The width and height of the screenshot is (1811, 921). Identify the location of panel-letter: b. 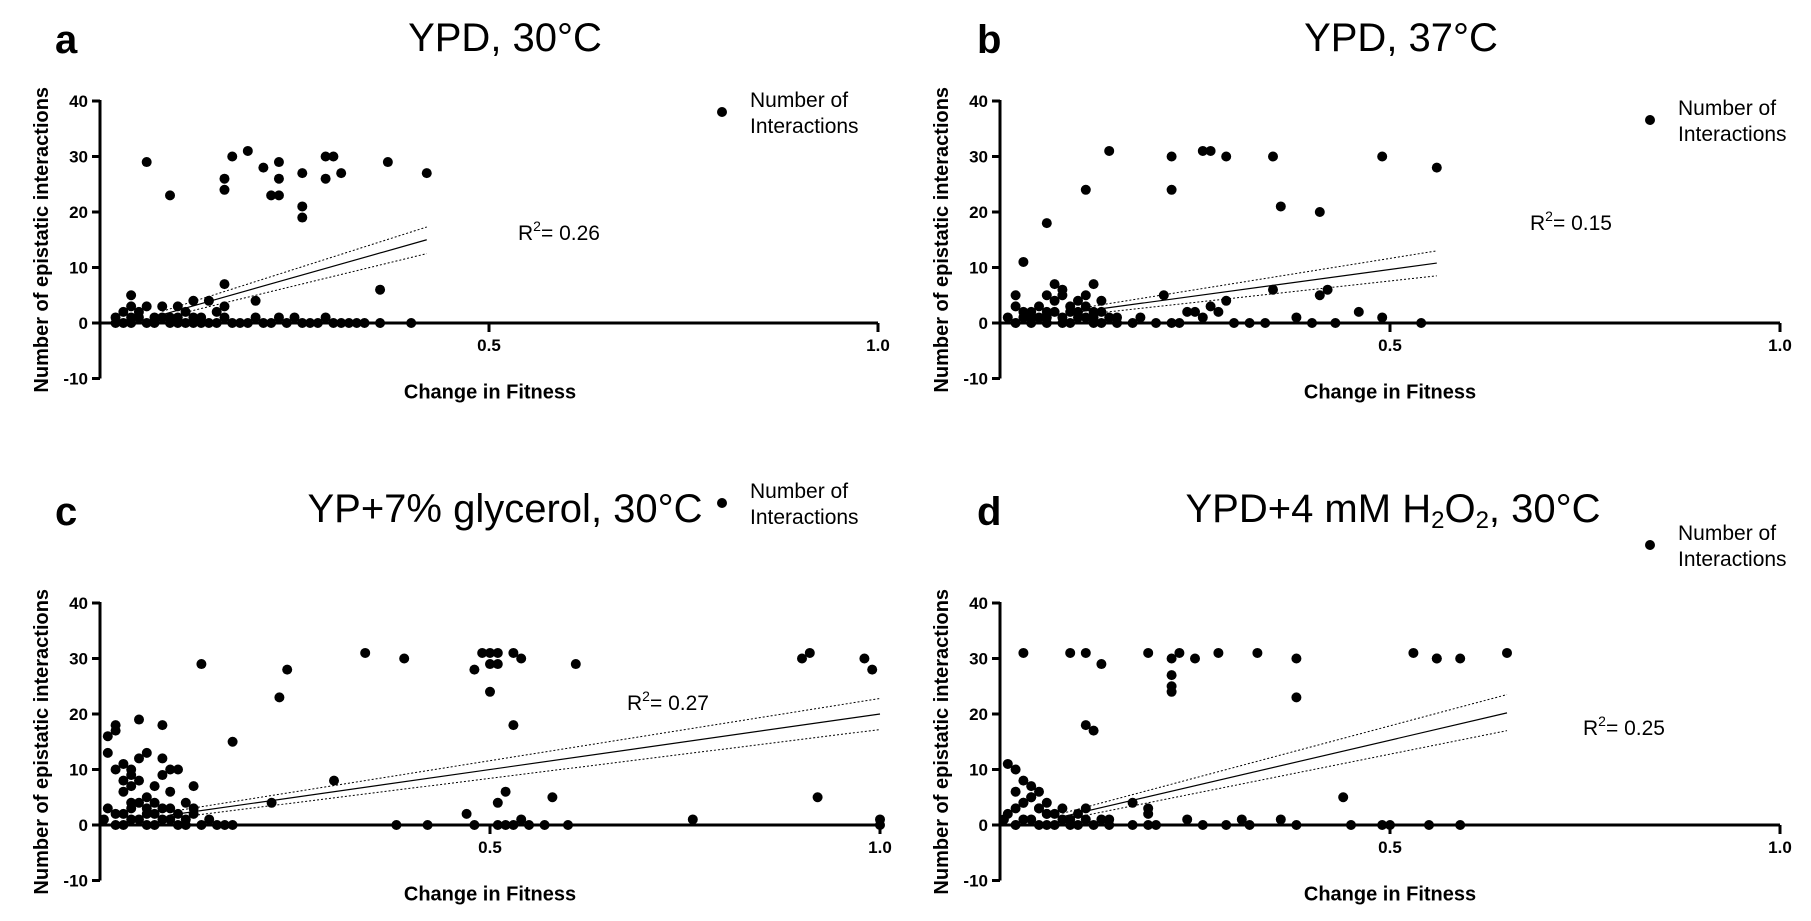
(989, 40).